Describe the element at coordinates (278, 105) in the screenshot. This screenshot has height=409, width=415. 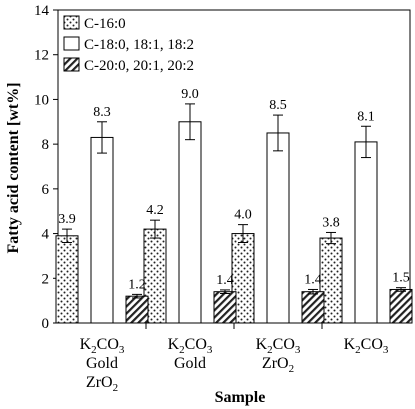
I see `data-label: 8.5` at that location.